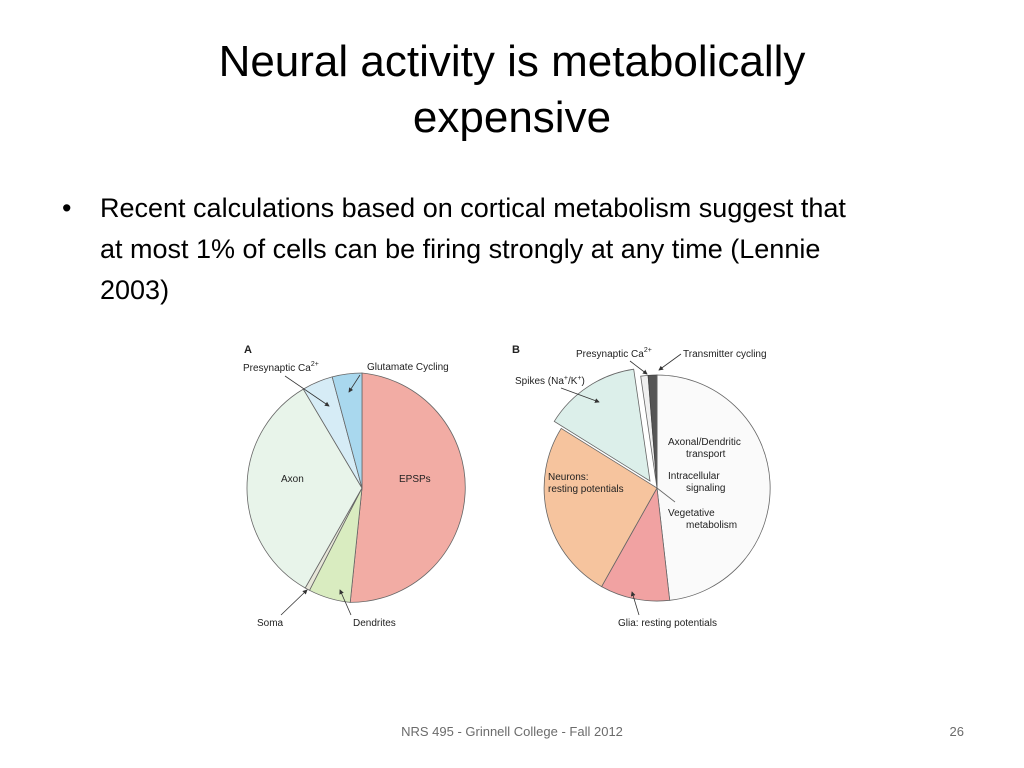  Describe the element at coordinates (568, 477) in the screenshot. I see `label-neurons-1: Neurons:` at that location.